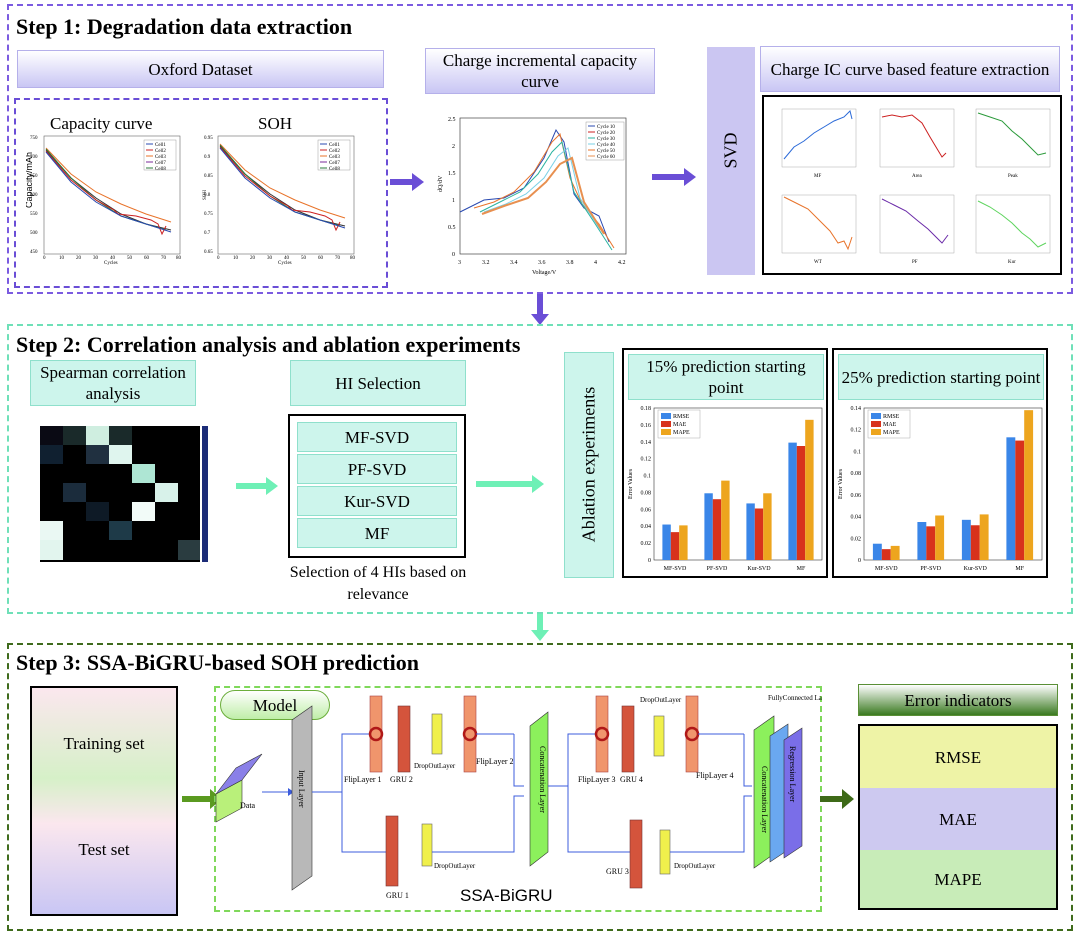  Describe the element at coordinates (622, 263) in the screenshot. I see `ic-xtick-7: 4.2` at that location.